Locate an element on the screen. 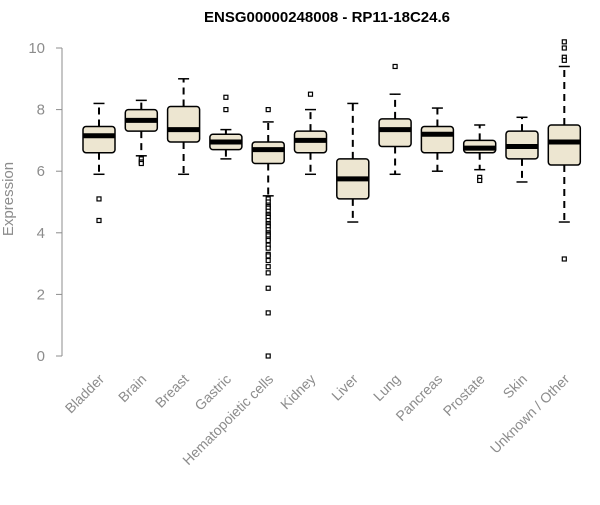 Image resolution: width=600 pixels, height=505 pixels. x-category-label: Brain is located at coordinates (132, 388).